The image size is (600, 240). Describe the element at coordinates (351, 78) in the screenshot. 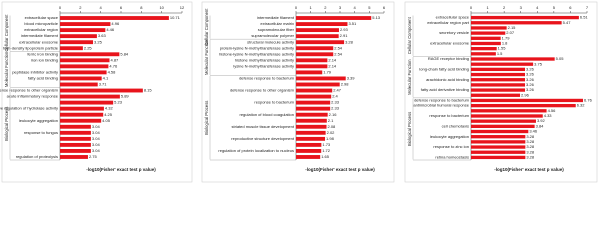

I see `value-label: 3.39` at that location.